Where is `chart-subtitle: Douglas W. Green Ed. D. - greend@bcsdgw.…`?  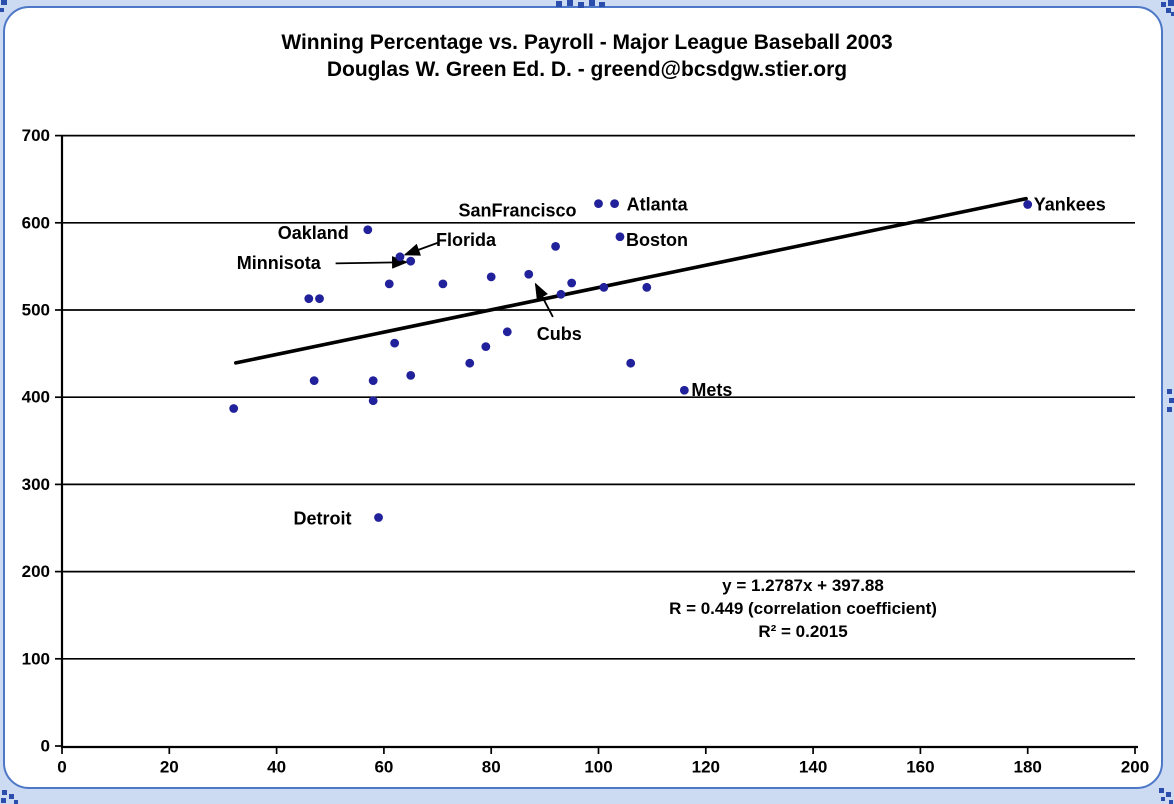
chart-subtitle: Douglas W. Green Ed. D. - greend@bcsdgw.… is located at coordinates (587, 69).